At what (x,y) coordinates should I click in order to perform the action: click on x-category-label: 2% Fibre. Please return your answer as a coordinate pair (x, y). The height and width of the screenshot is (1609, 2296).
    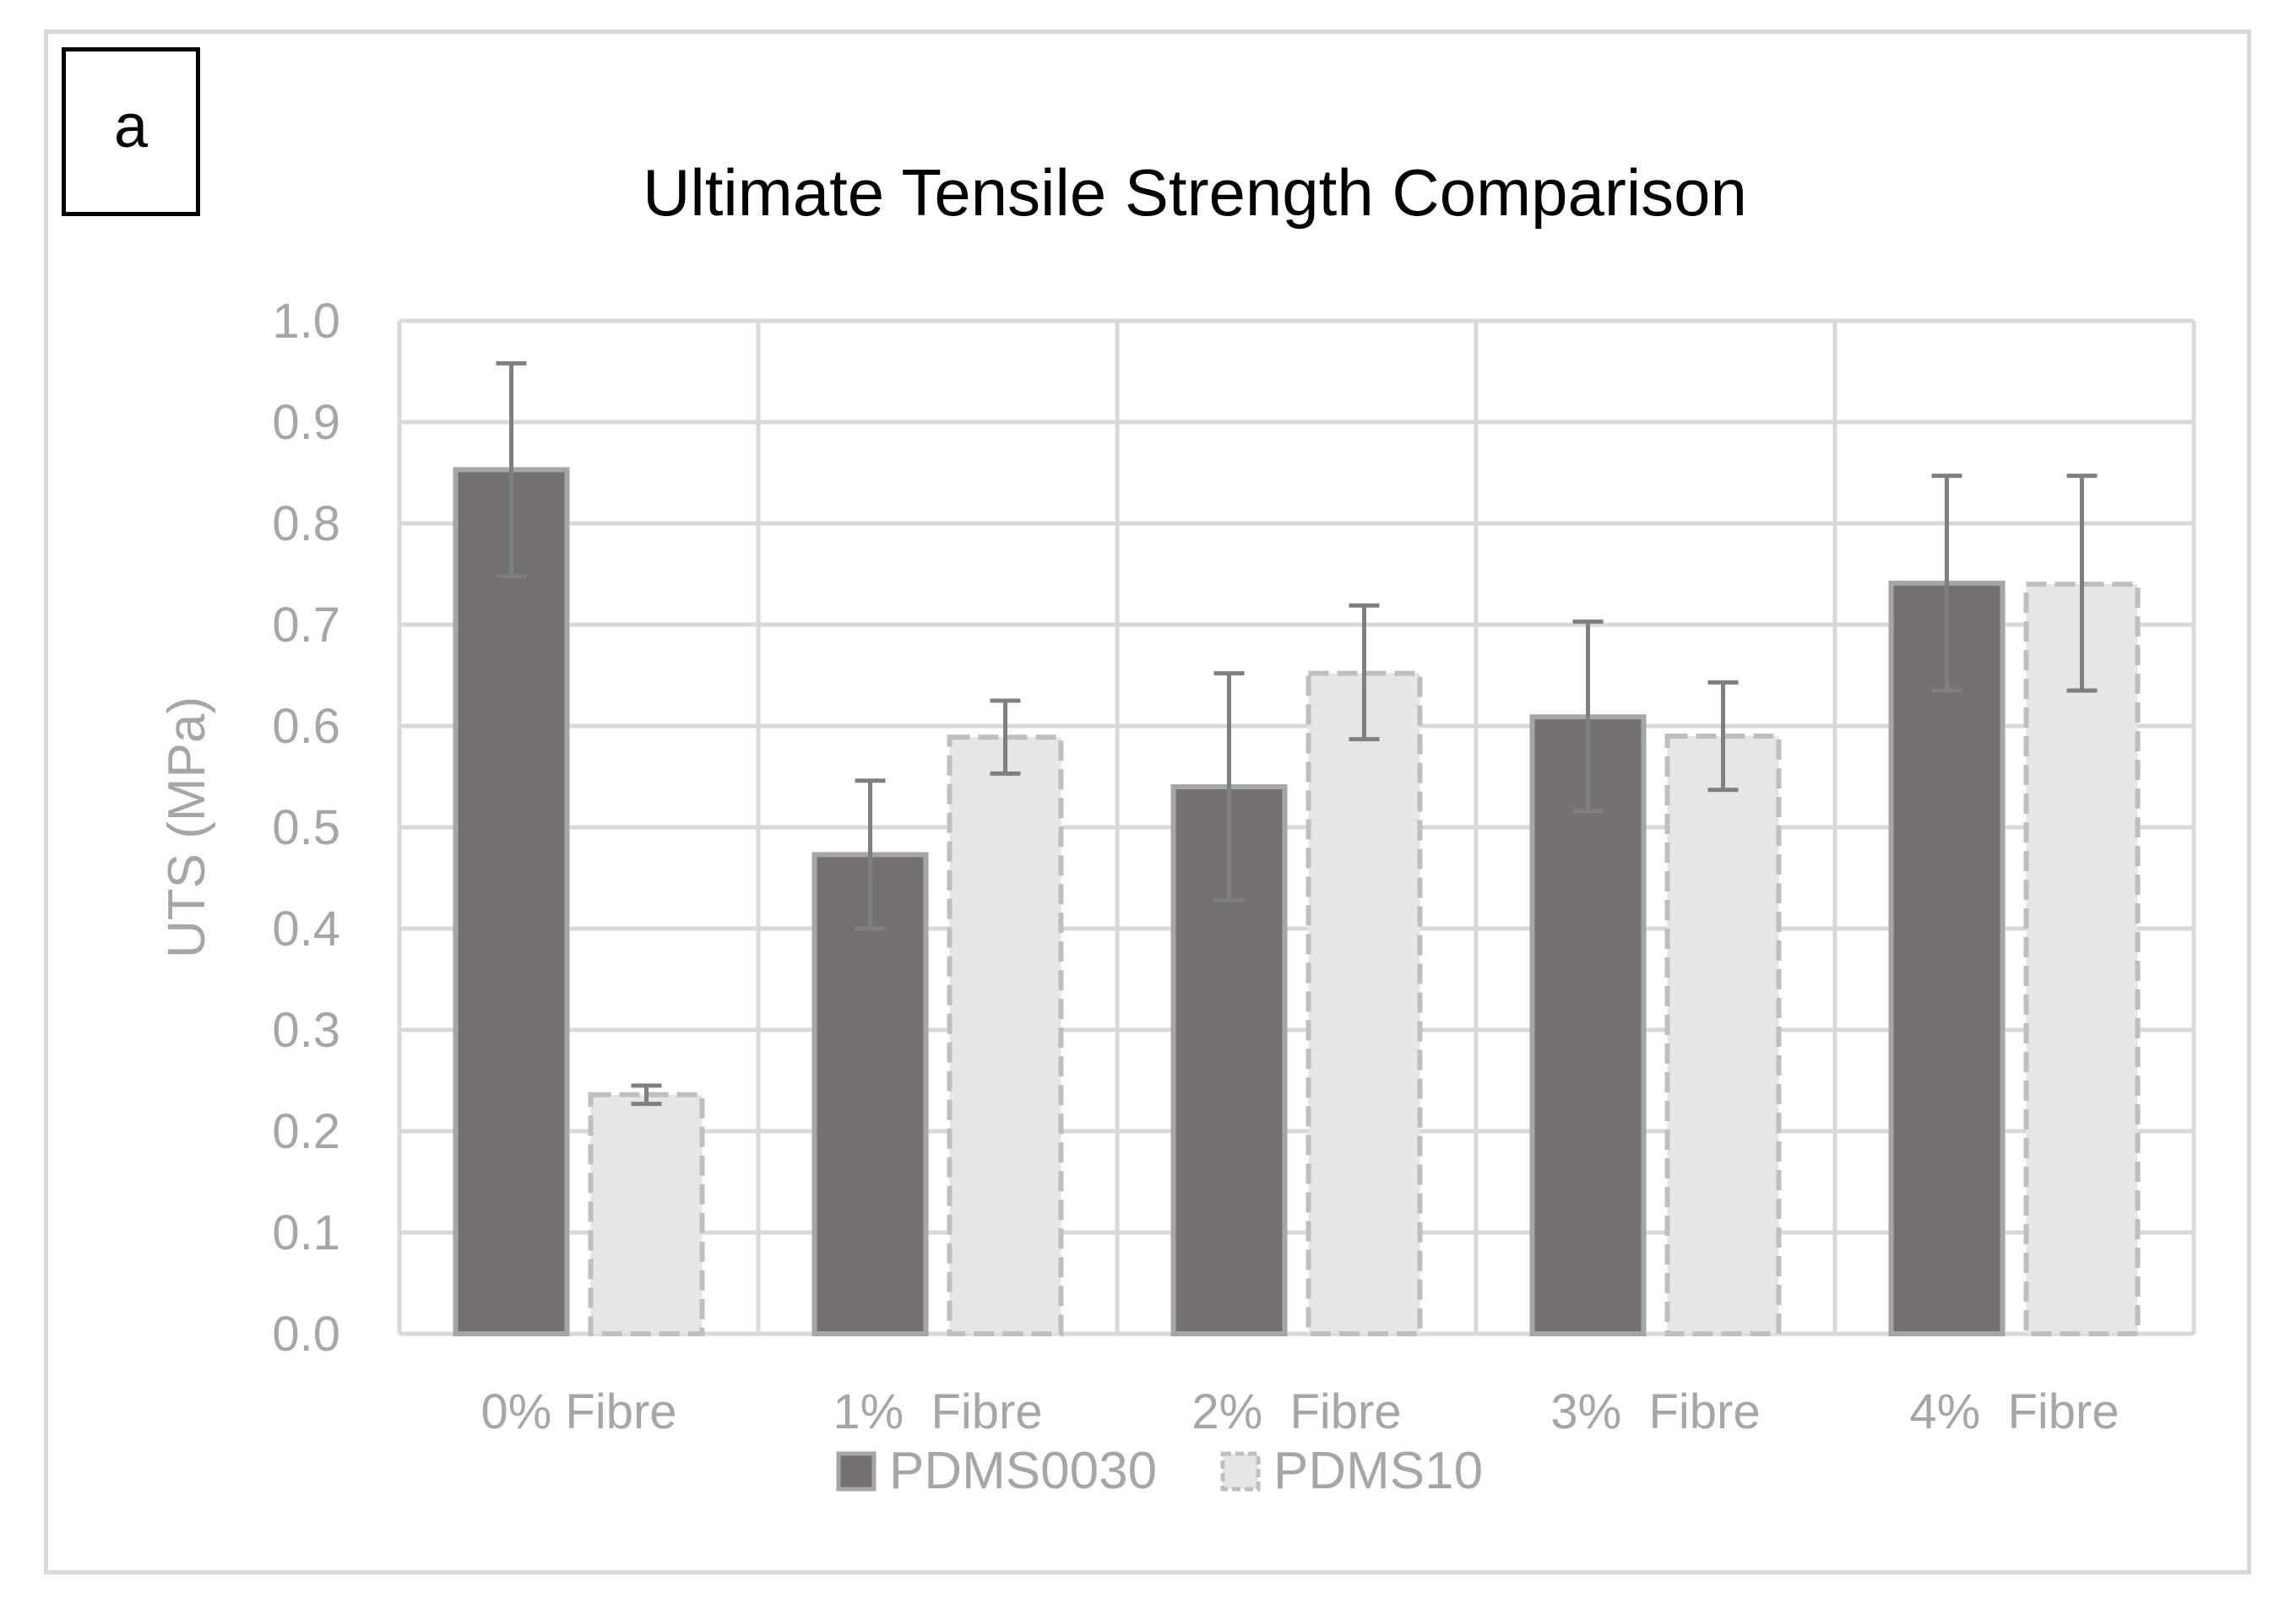
    Looking at the image, I should click on (1296, 1411).